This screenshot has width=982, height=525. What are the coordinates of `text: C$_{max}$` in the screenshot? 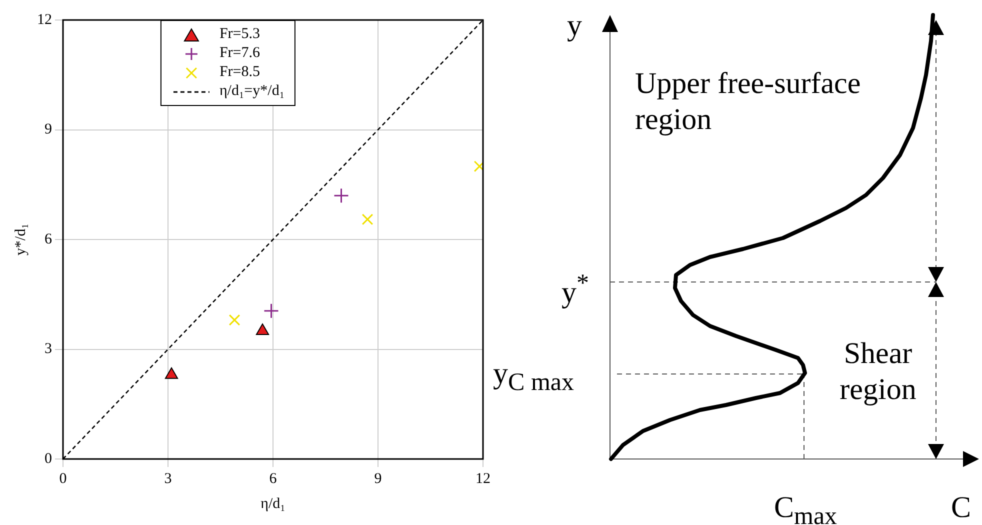 It's located at (806, 507).